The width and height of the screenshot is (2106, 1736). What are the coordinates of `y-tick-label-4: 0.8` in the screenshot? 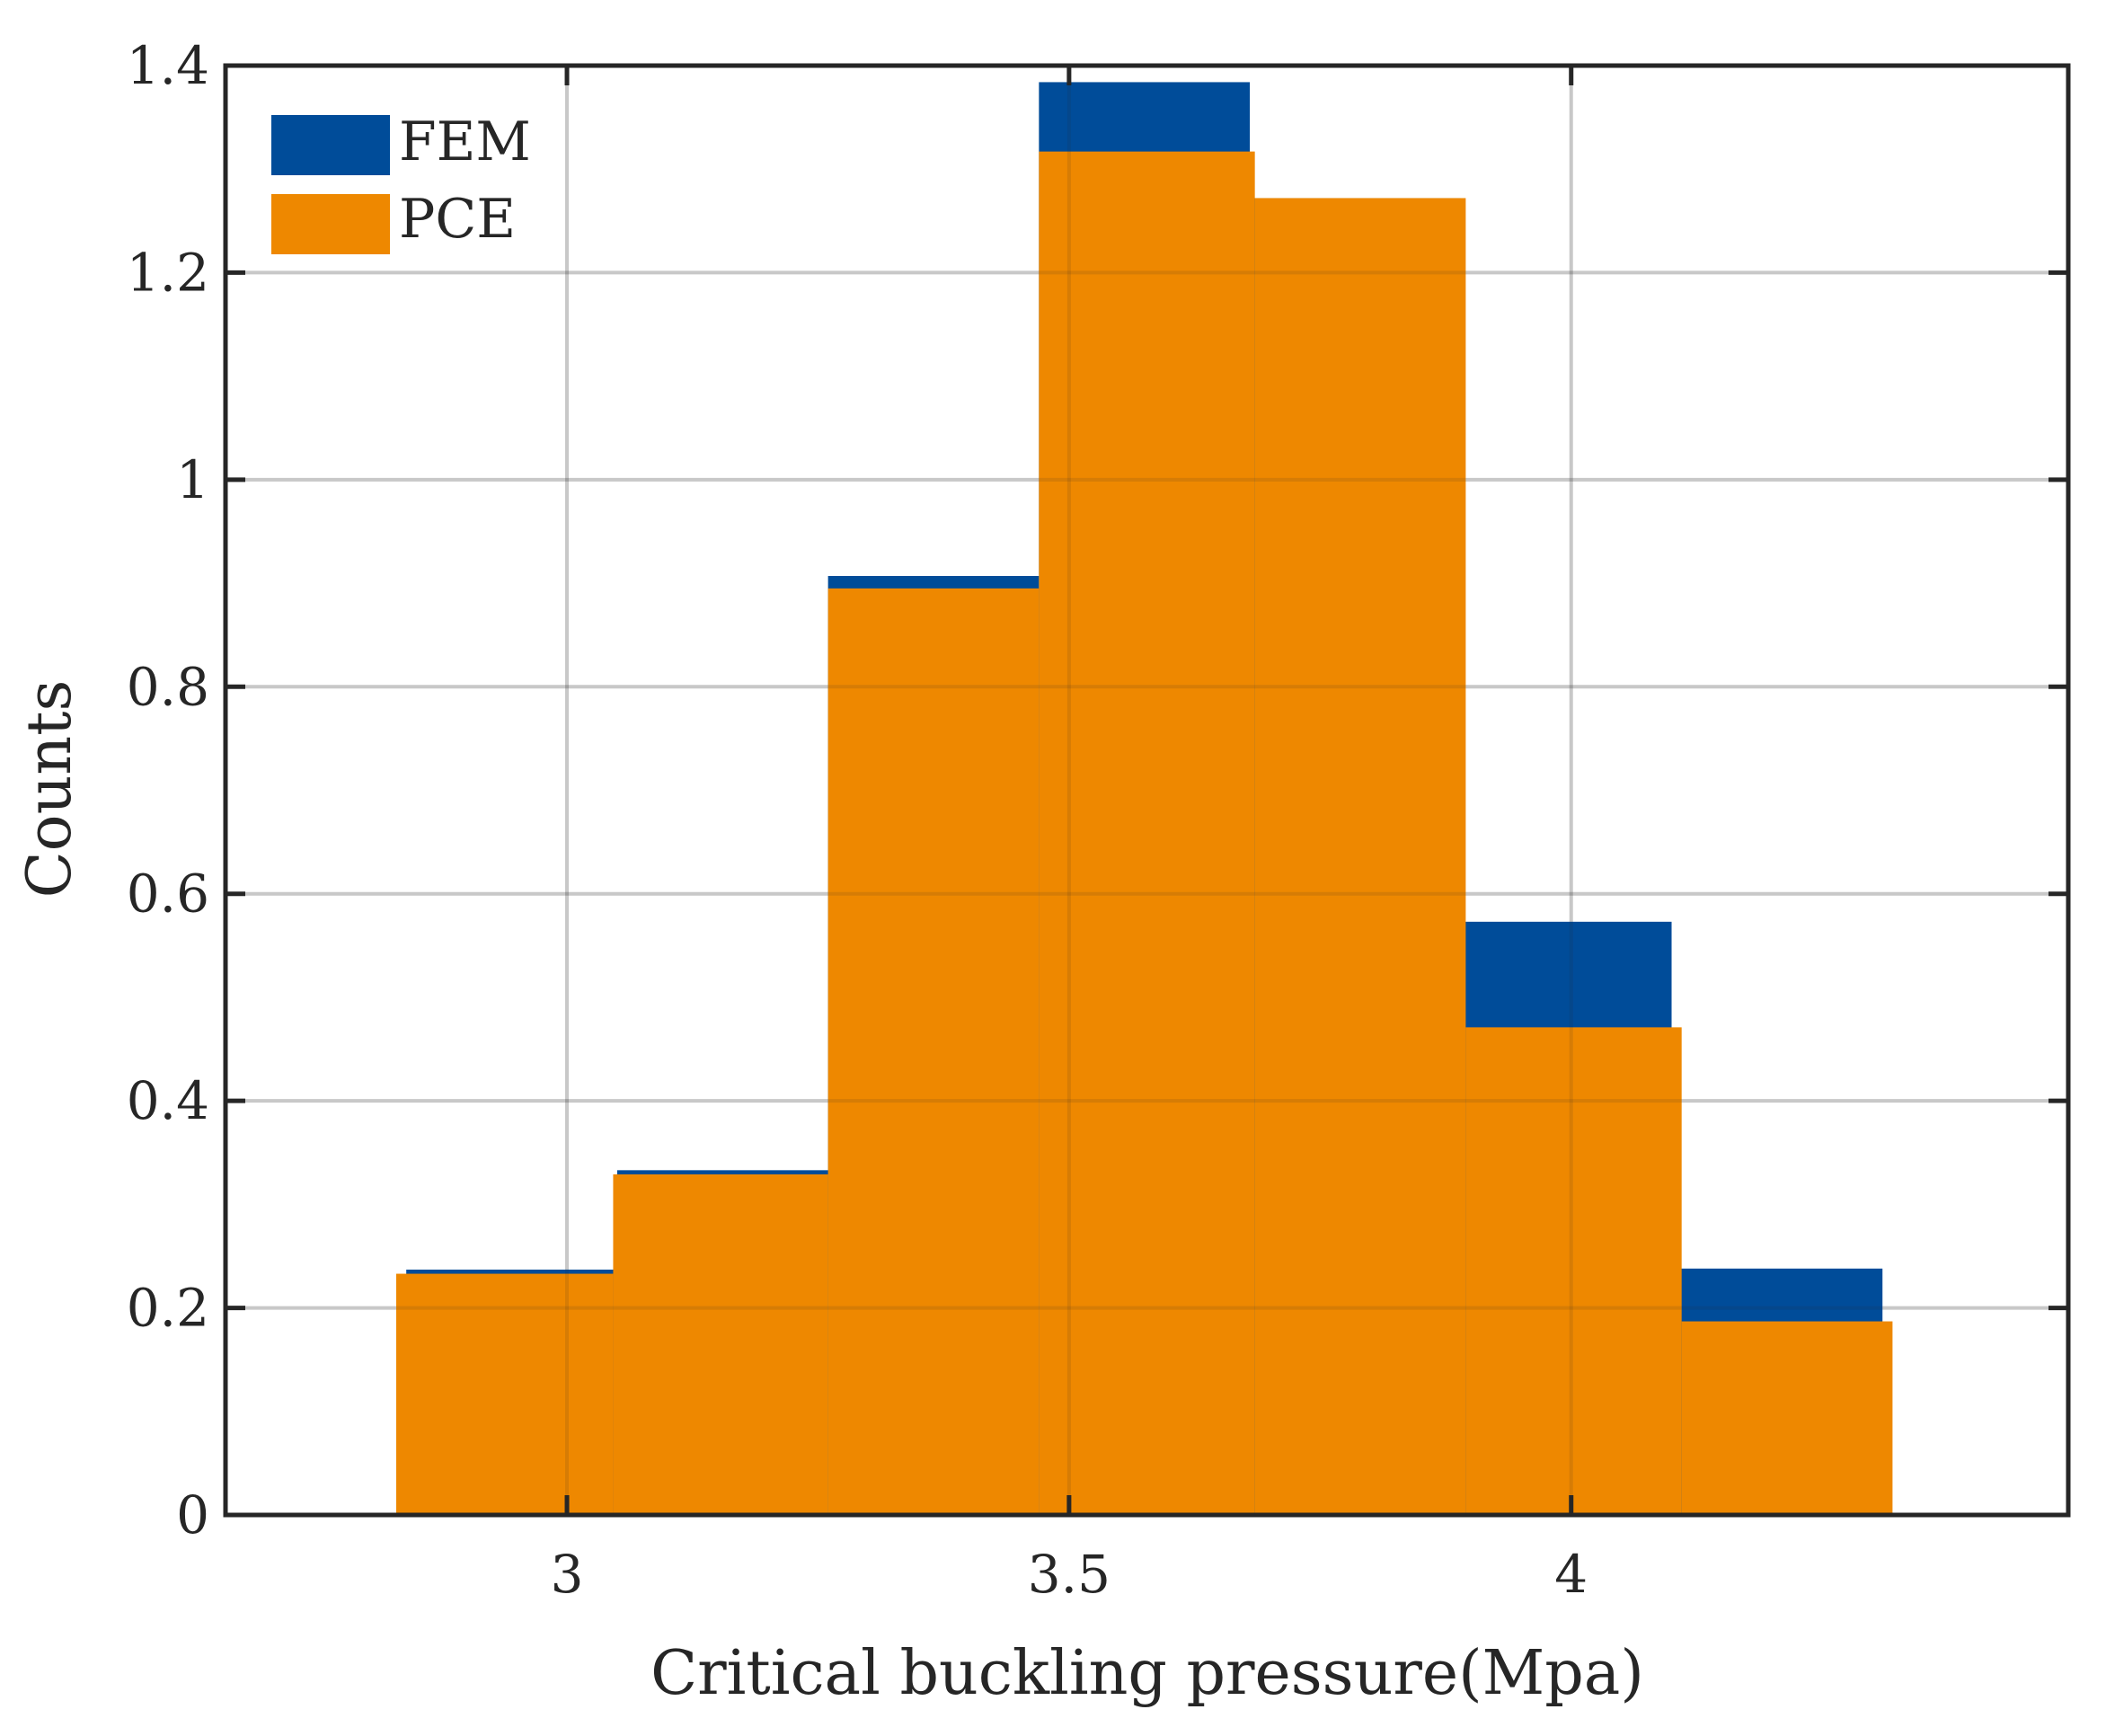 It's located at (168, 686).